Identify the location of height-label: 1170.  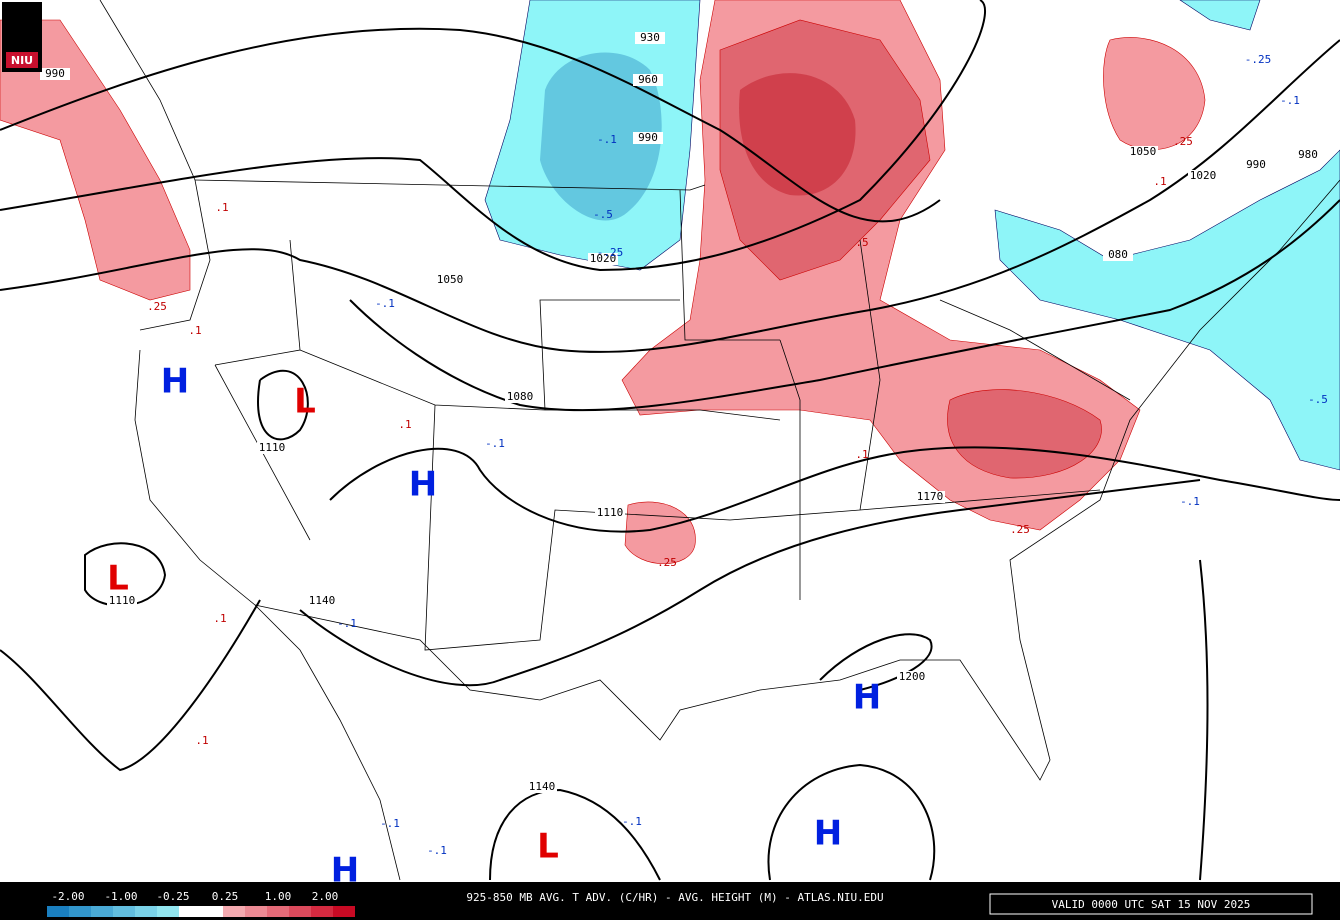
(930, 496).